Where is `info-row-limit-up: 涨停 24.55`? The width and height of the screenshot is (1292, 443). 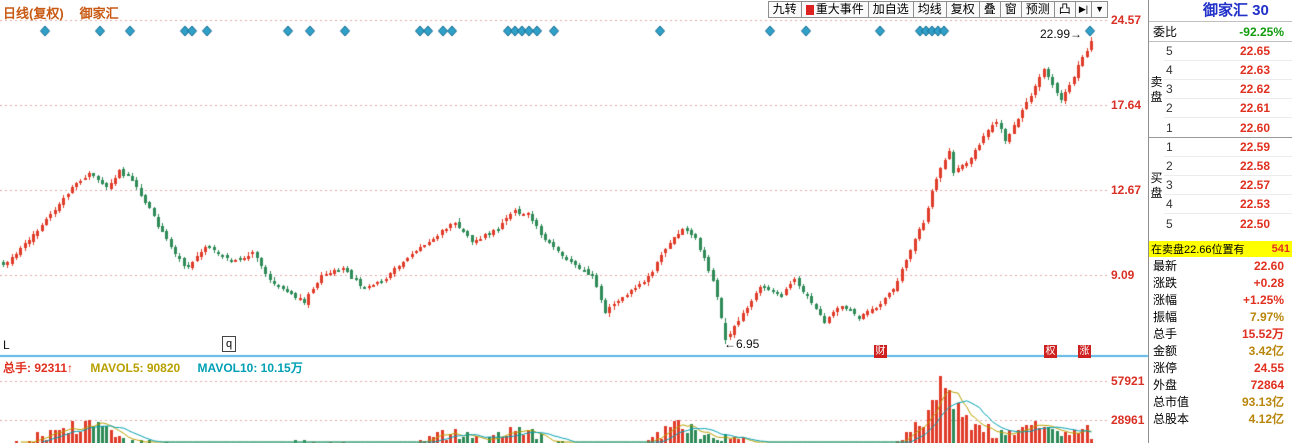 info-row-limit-up: 涨停 24.55 is located at coordinates (1218, 368).